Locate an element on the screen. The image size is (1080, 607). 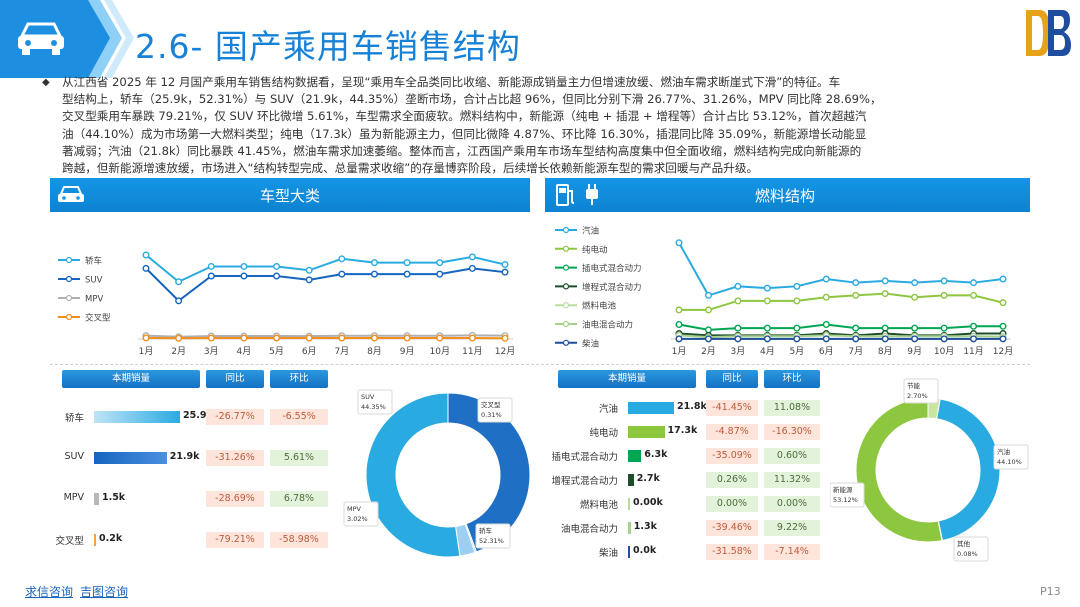
volume-value: 21.9k is located at coordinates (184, 456).